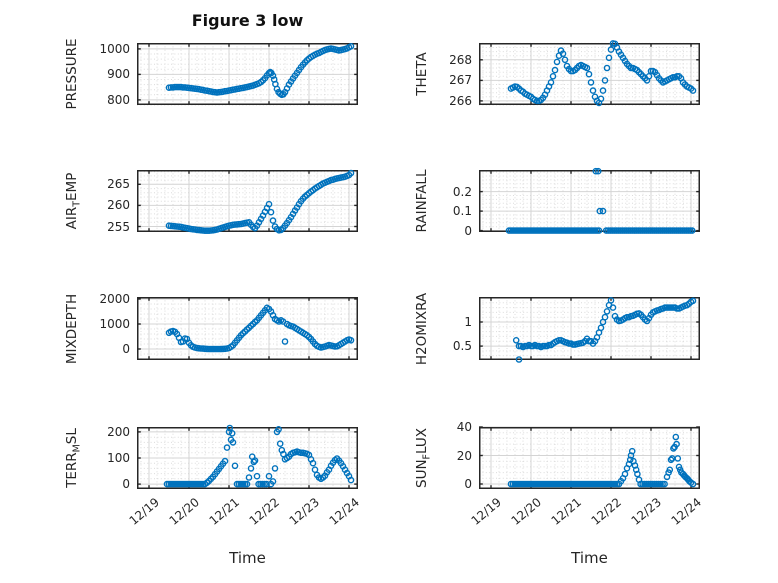 This screenshot has height=583, width=778. Describe the element at coordinates (460, 59) in the screenshot. I see `y-tick-label: 268` at that location.